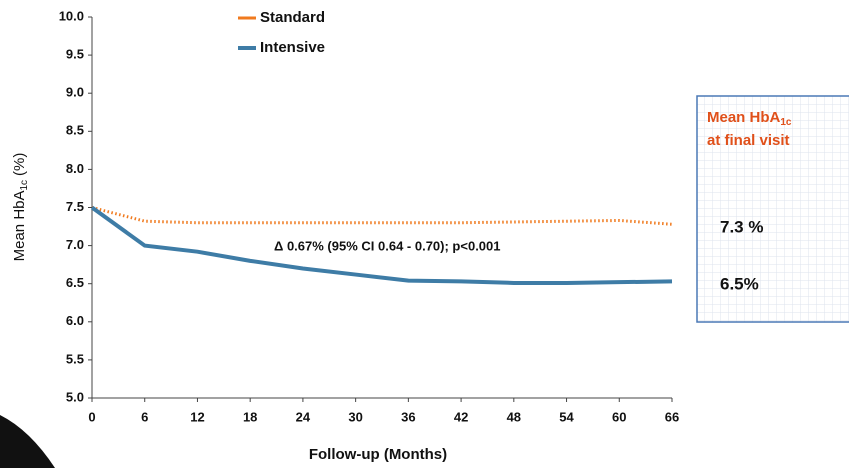 This screenshot has height=473, width=849. I want to click on x-tick-label: 48, so click(514, 416).